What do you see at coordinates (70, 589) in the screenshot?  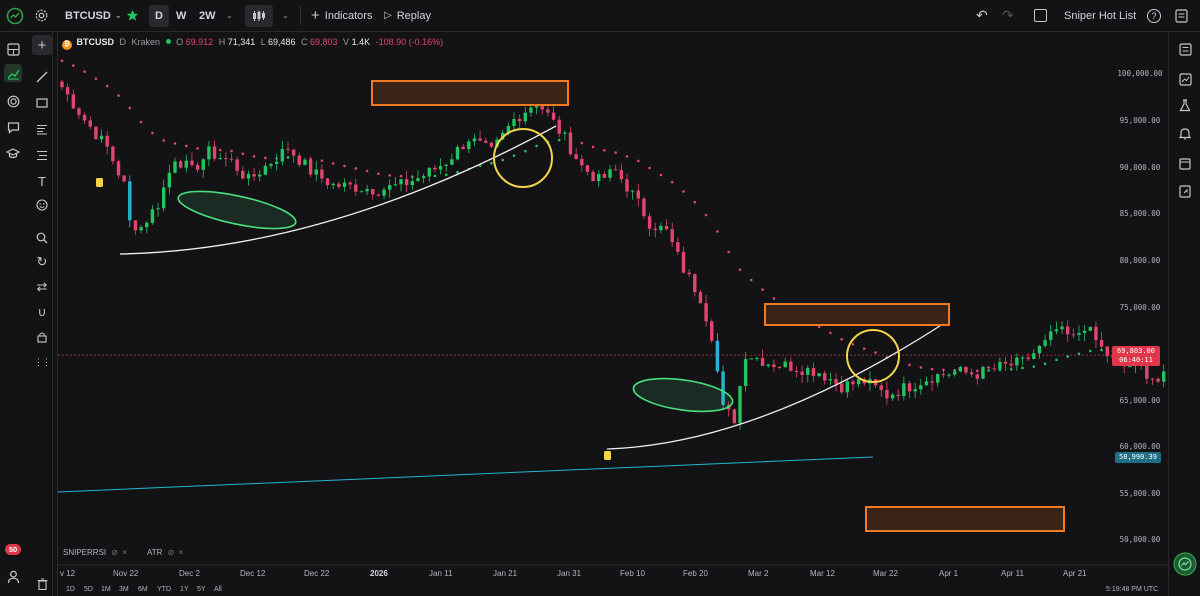 I see `timeframe-button: 1D` at bounding box center [70, 589].